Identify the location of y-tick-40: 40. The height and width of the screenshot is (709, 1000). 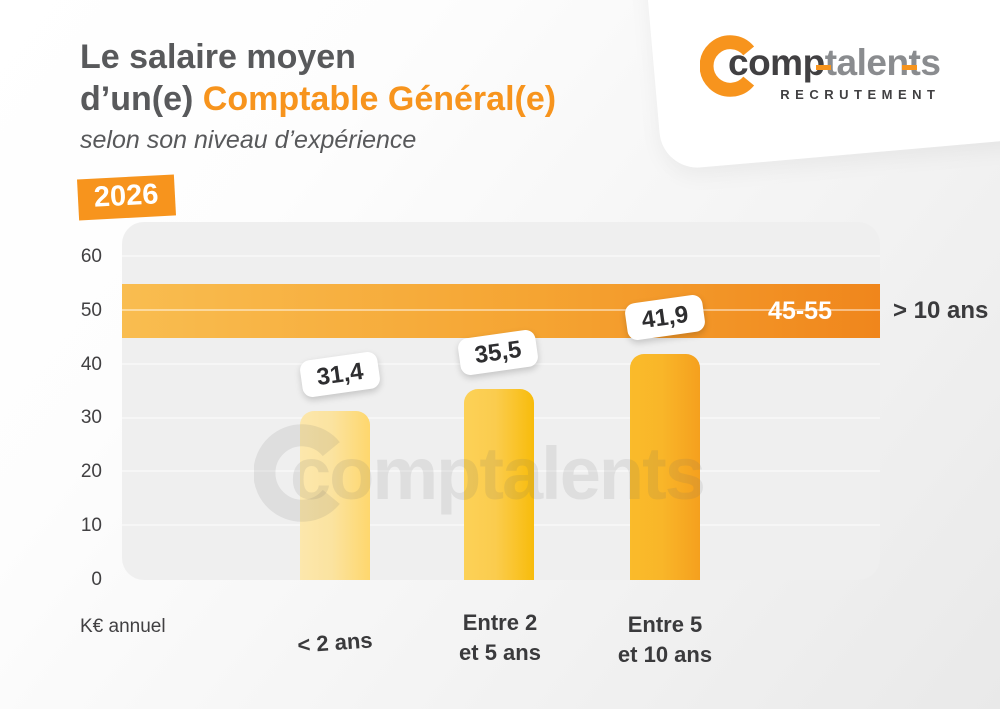
(91, 364).